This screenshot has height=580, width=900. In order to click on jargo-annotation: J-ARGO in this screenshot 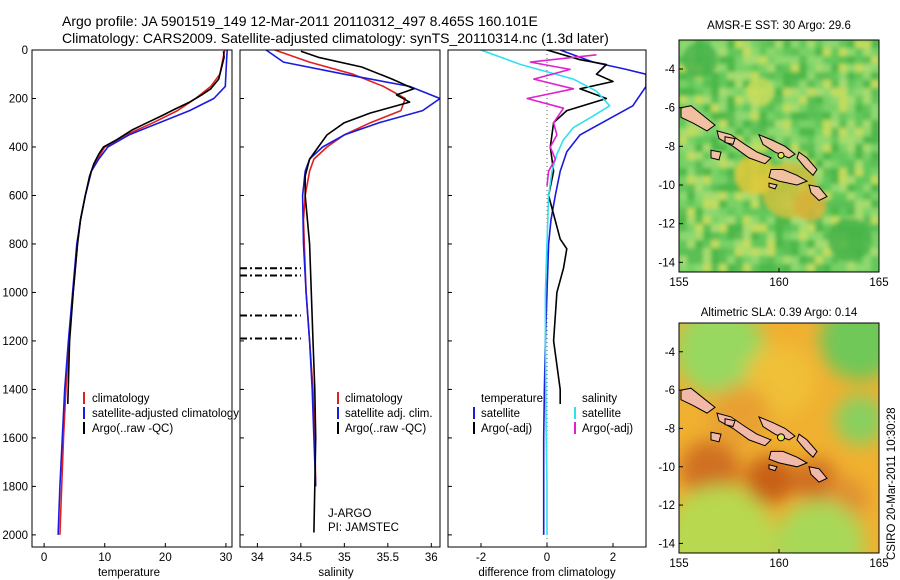, I will do `click(350, 514)`.